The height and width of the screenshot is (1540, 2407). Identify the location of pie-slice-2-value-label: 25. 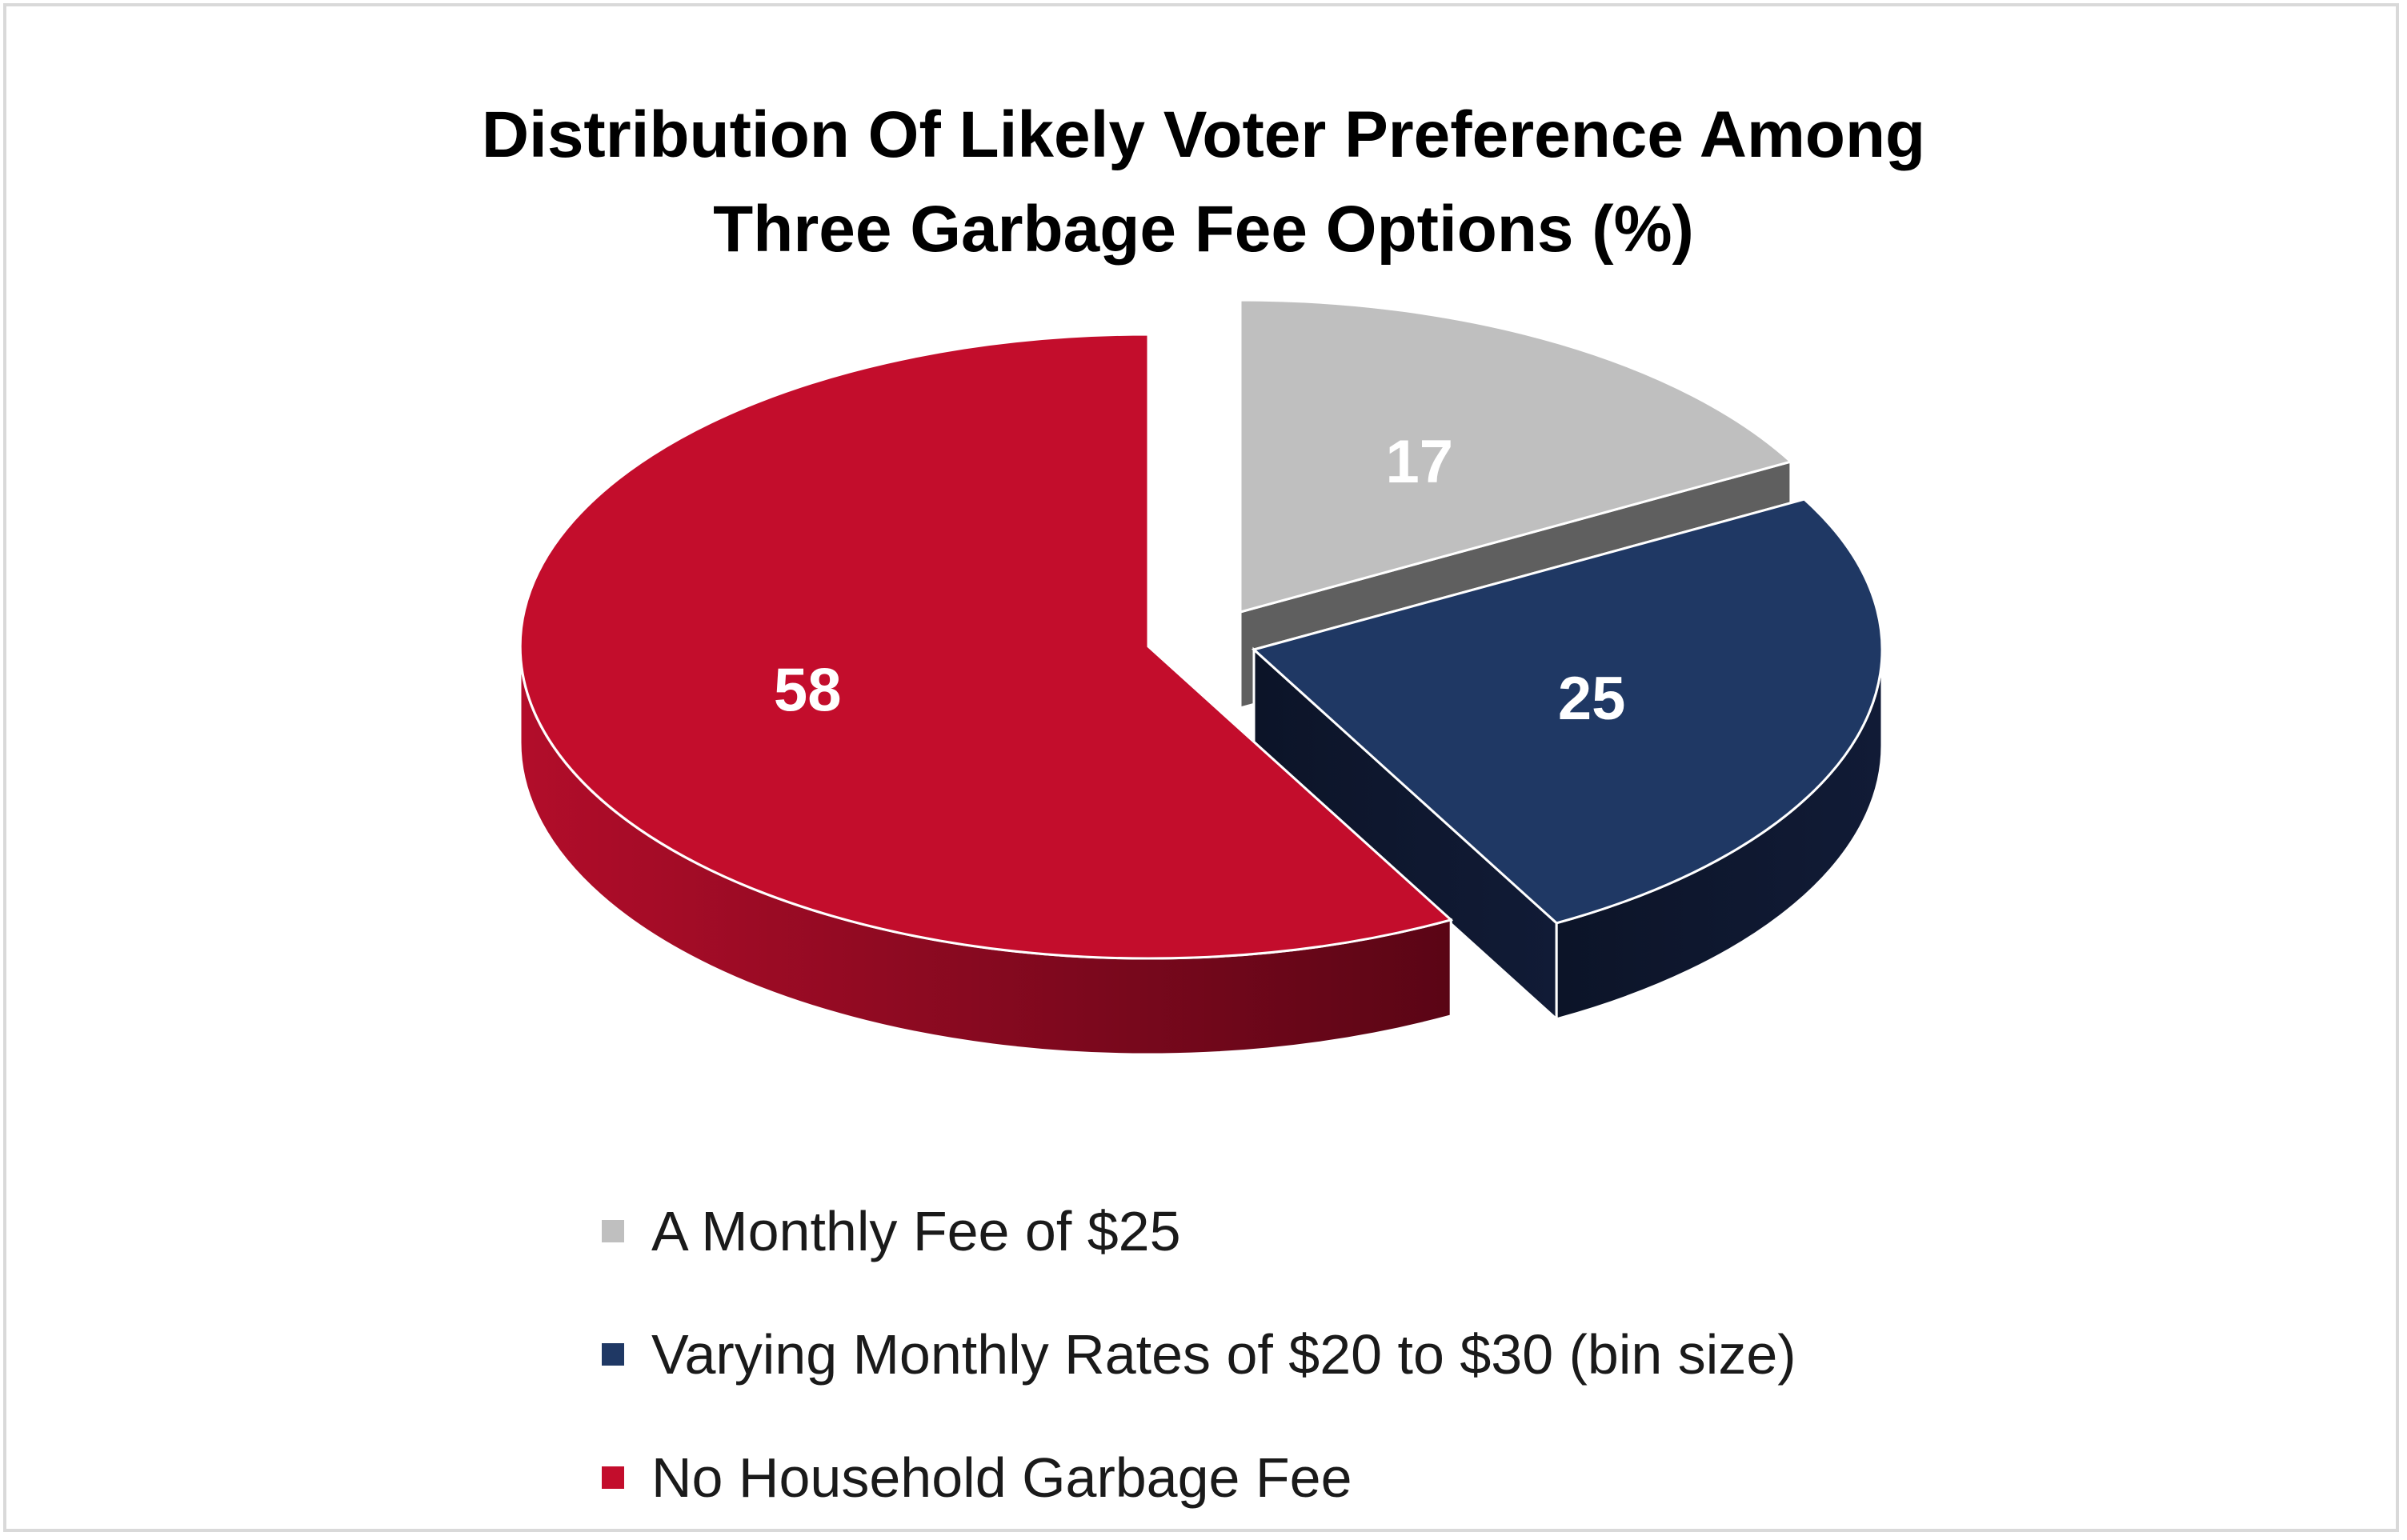
(1592, 699).